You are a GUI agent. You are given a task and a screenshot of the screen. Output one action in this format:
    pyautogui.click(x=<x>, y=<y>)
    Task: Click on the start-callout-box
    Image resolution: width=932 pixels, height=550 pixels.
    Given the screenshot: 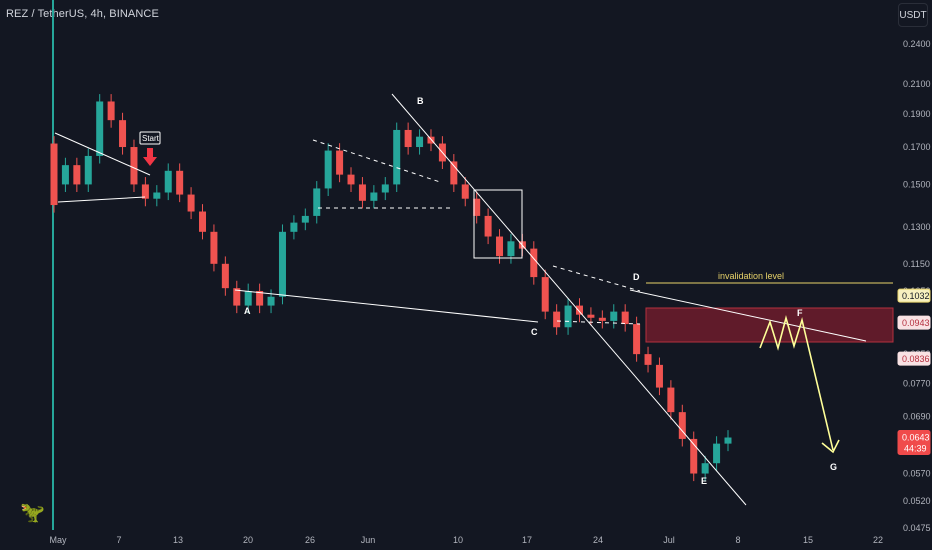 What is the action you would take?
    pyautogui.click(x=150, y=138)
    